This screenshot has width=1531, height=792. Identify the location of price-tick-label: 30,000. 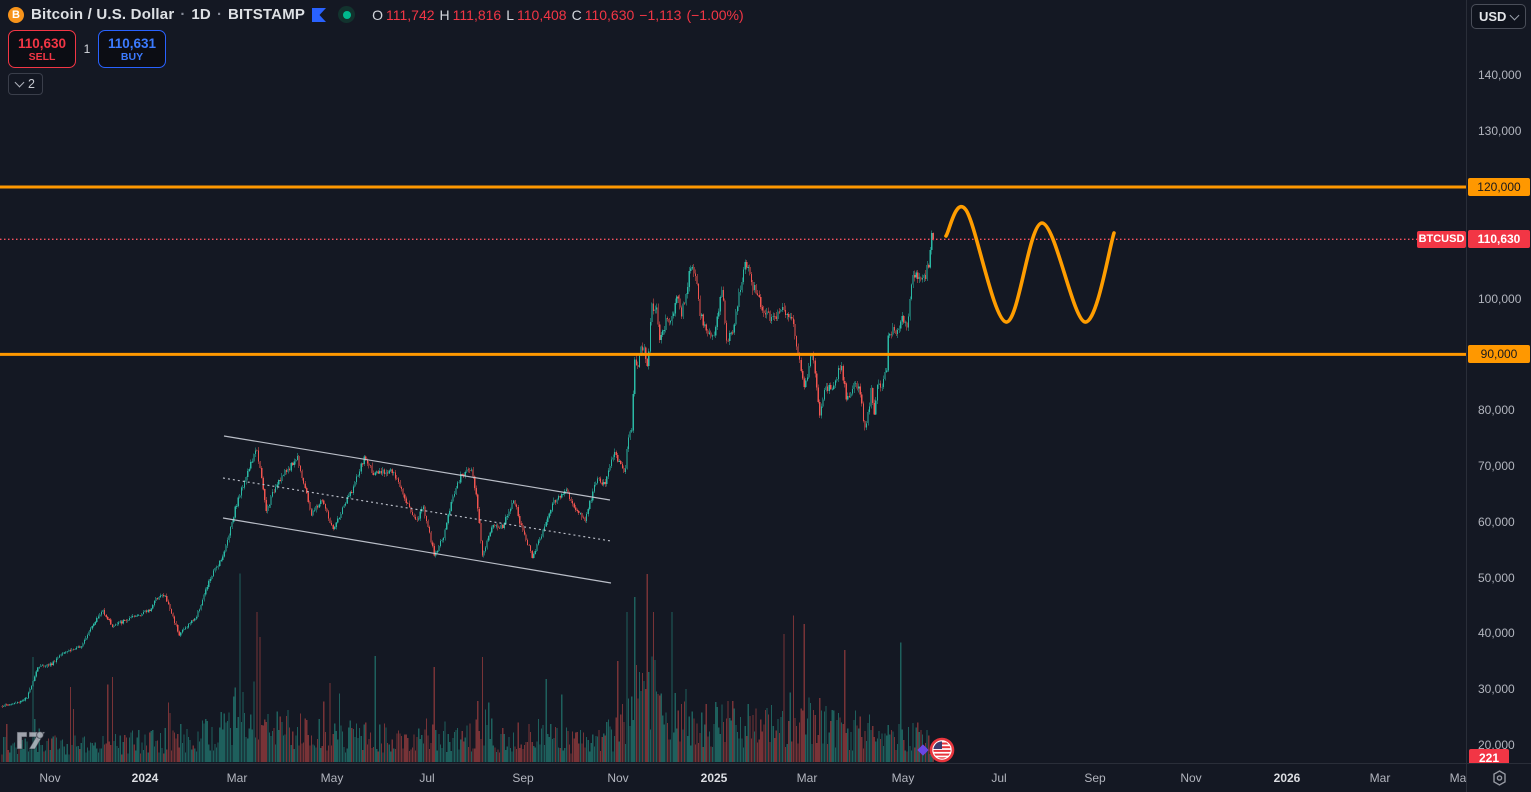
(1496, 689).